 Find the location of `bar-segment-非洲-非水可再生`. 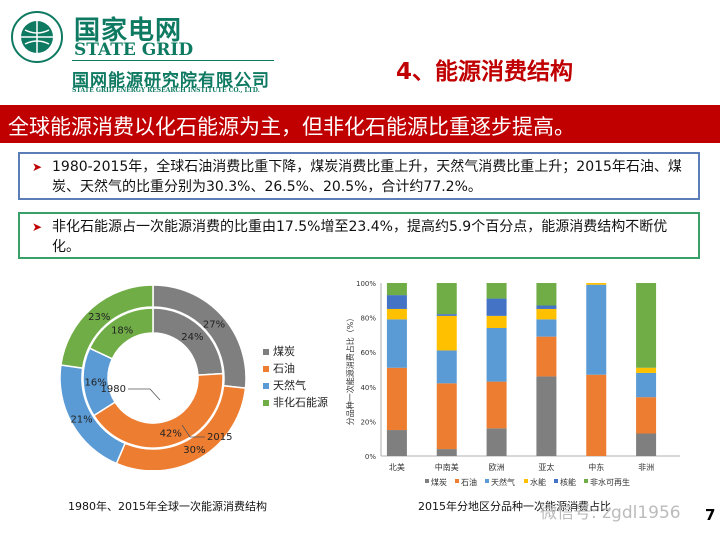

bar-segment-非洲-非水可再生 is located at coordinates (646, 325).